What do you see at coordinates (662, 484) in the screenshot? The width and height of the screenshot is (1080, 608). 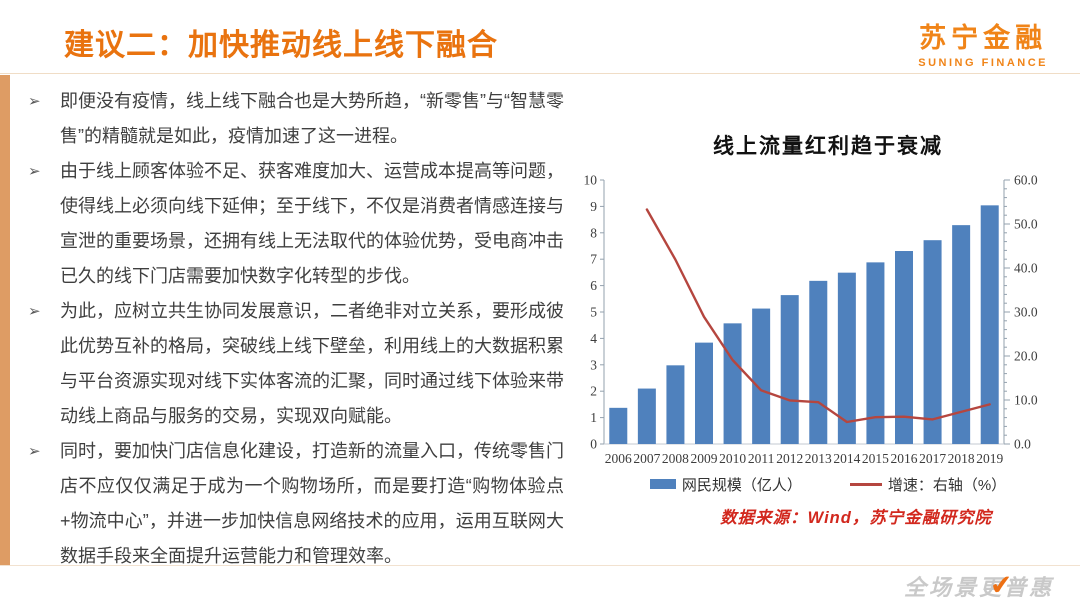 I see `bar-series-swatch-icon` at bounding box center [662, 484].